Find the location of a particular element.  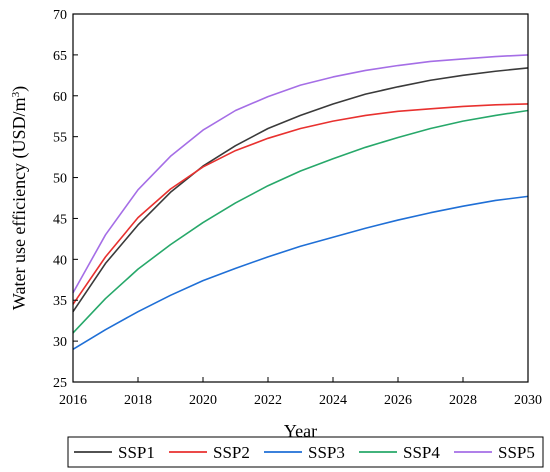

y-axis-title-superscript: 3 is located at coordinates (16, 94).